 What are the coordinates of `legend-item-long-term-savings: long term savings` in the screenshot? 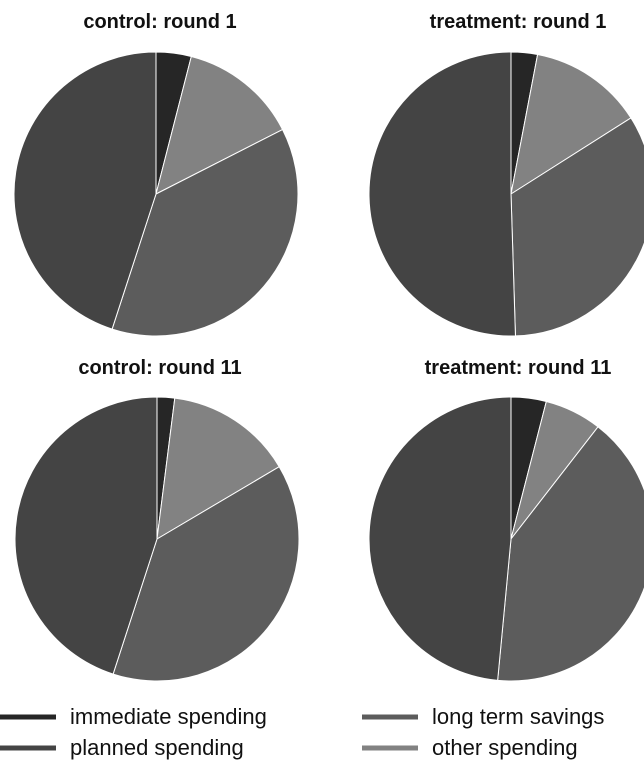 It's located at (483, 716).